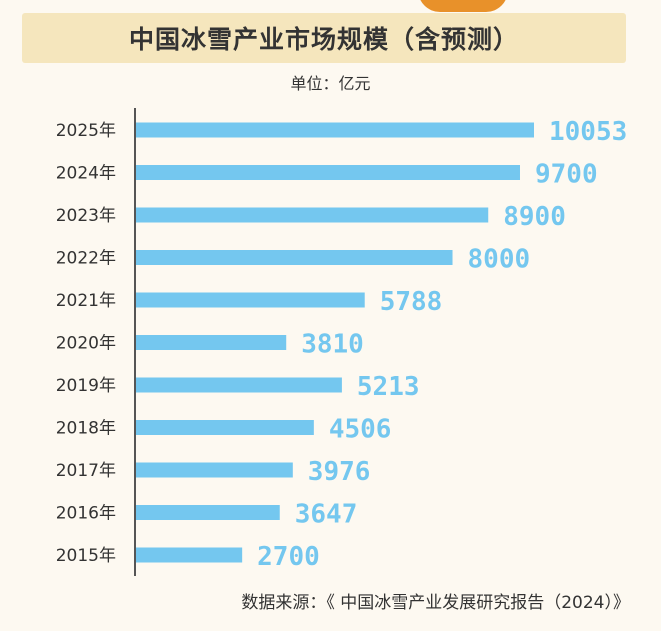 The height and width of the screenshot is (631, 661). What do you see at coordinates (435, 603) in the screenshot?
I see `source-note: 数据来源：《 中国冰雪产业发展研究报告（2024）》` at bounding box center [435, 603].